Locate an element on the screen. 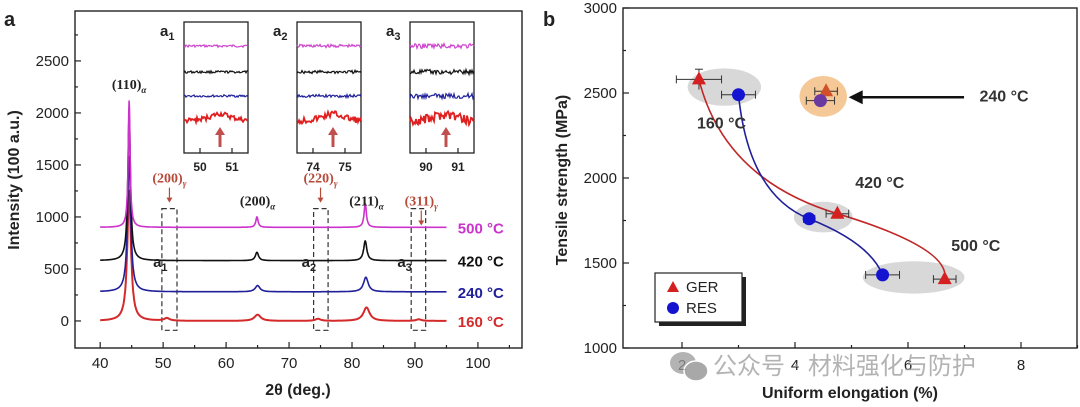  peak-label: (311)γ is located at coordinates (422, 203).